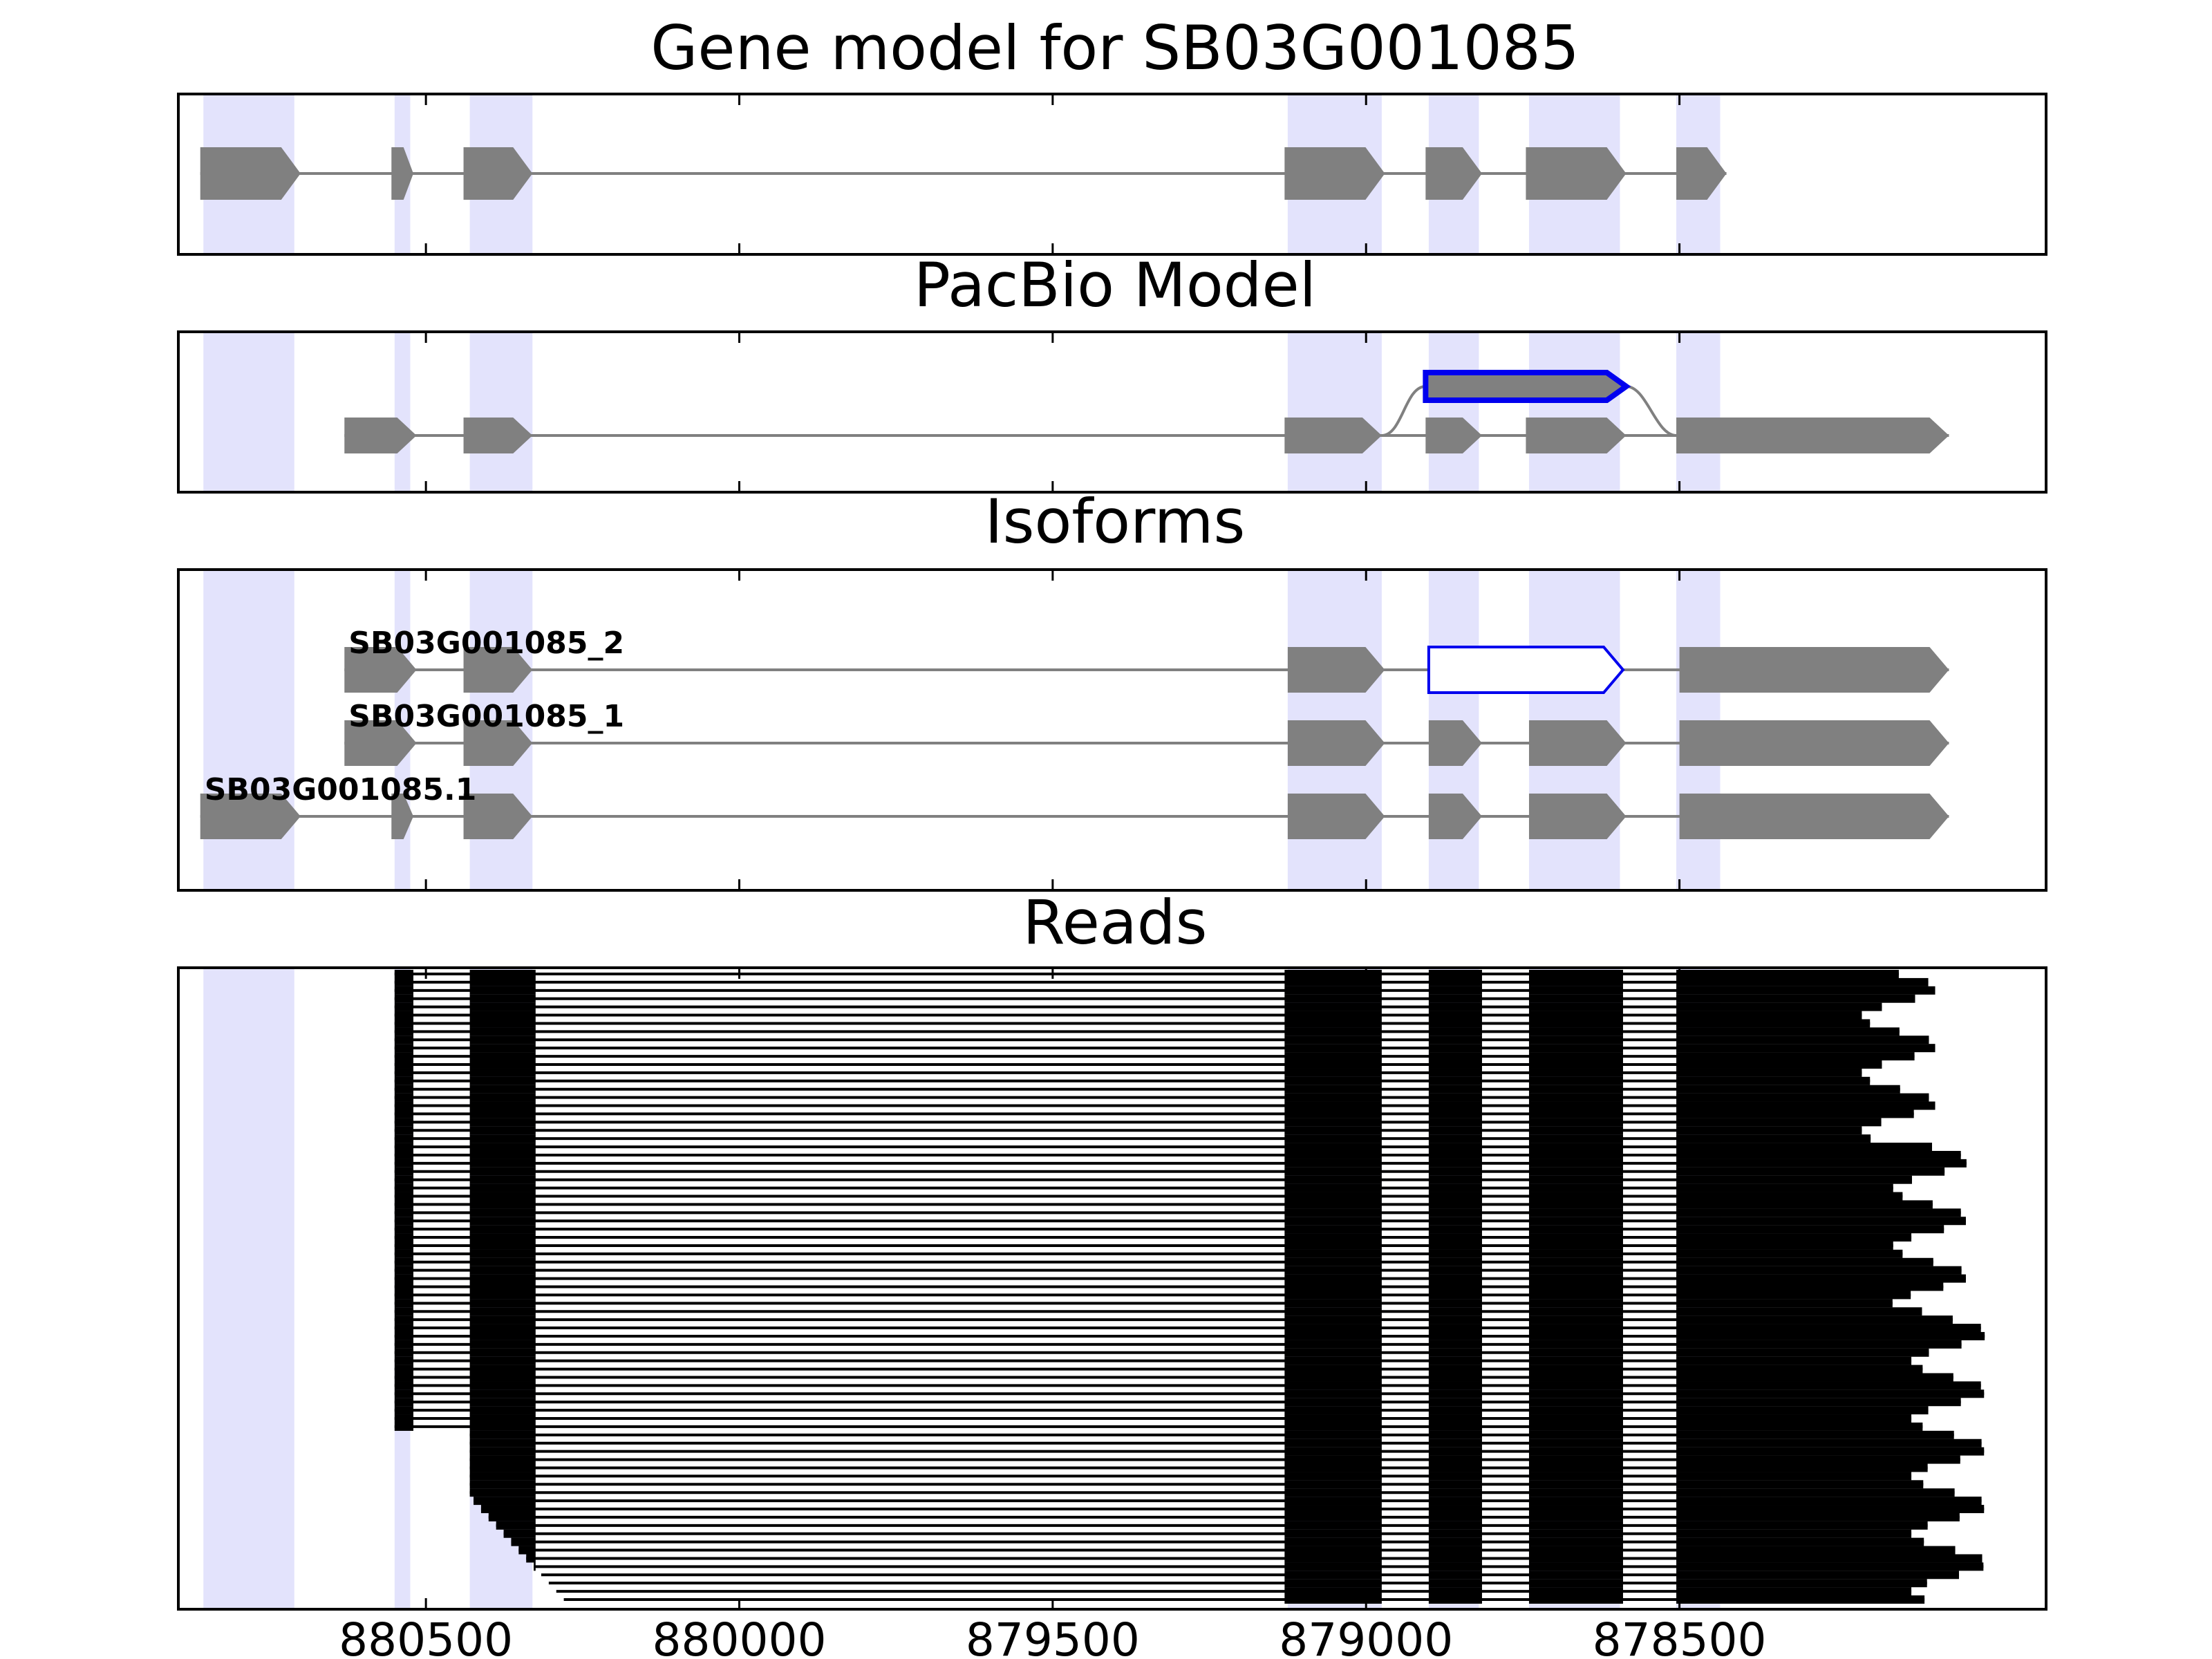  I want to click on isoform-label: SB03G001085_2, so click(486, 643).